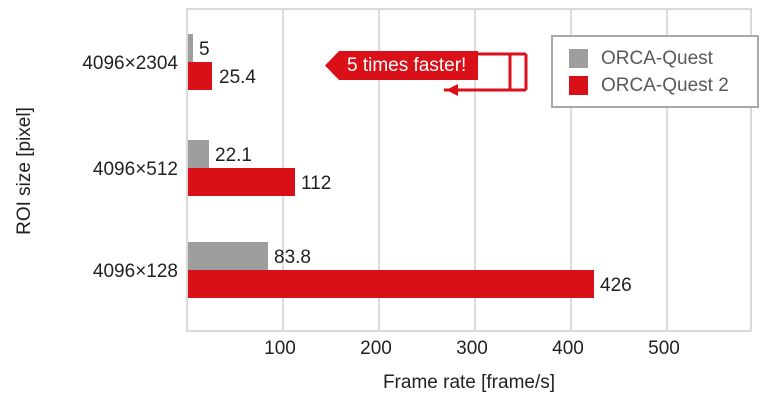 The width and height of the screenshot is (768, 402). I want to click on bar-orca-quest-4096x2304, so click(190, 48).